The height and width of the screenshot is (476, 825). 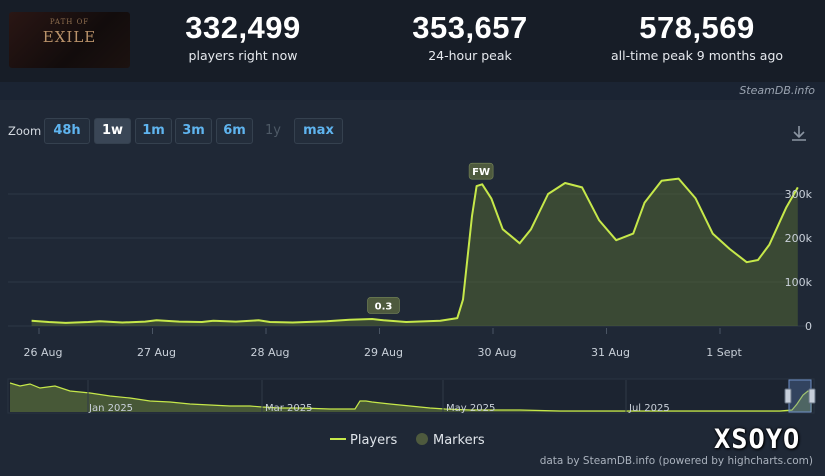 I want to click on legend-markers-symbol, so click(x=422, y=439).